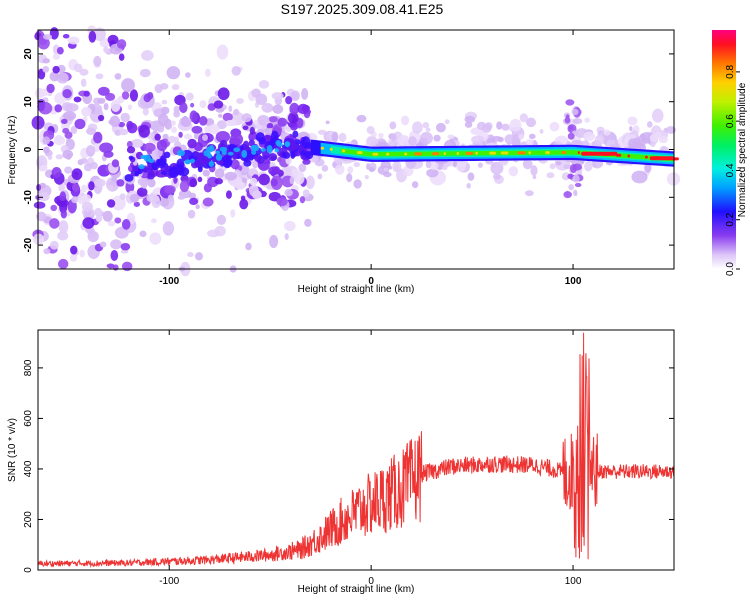 Image resolution: width=750 pixels, height=600 pixels. I want to click on spectrogram-y-tick-label: 0, so click(28, 149).